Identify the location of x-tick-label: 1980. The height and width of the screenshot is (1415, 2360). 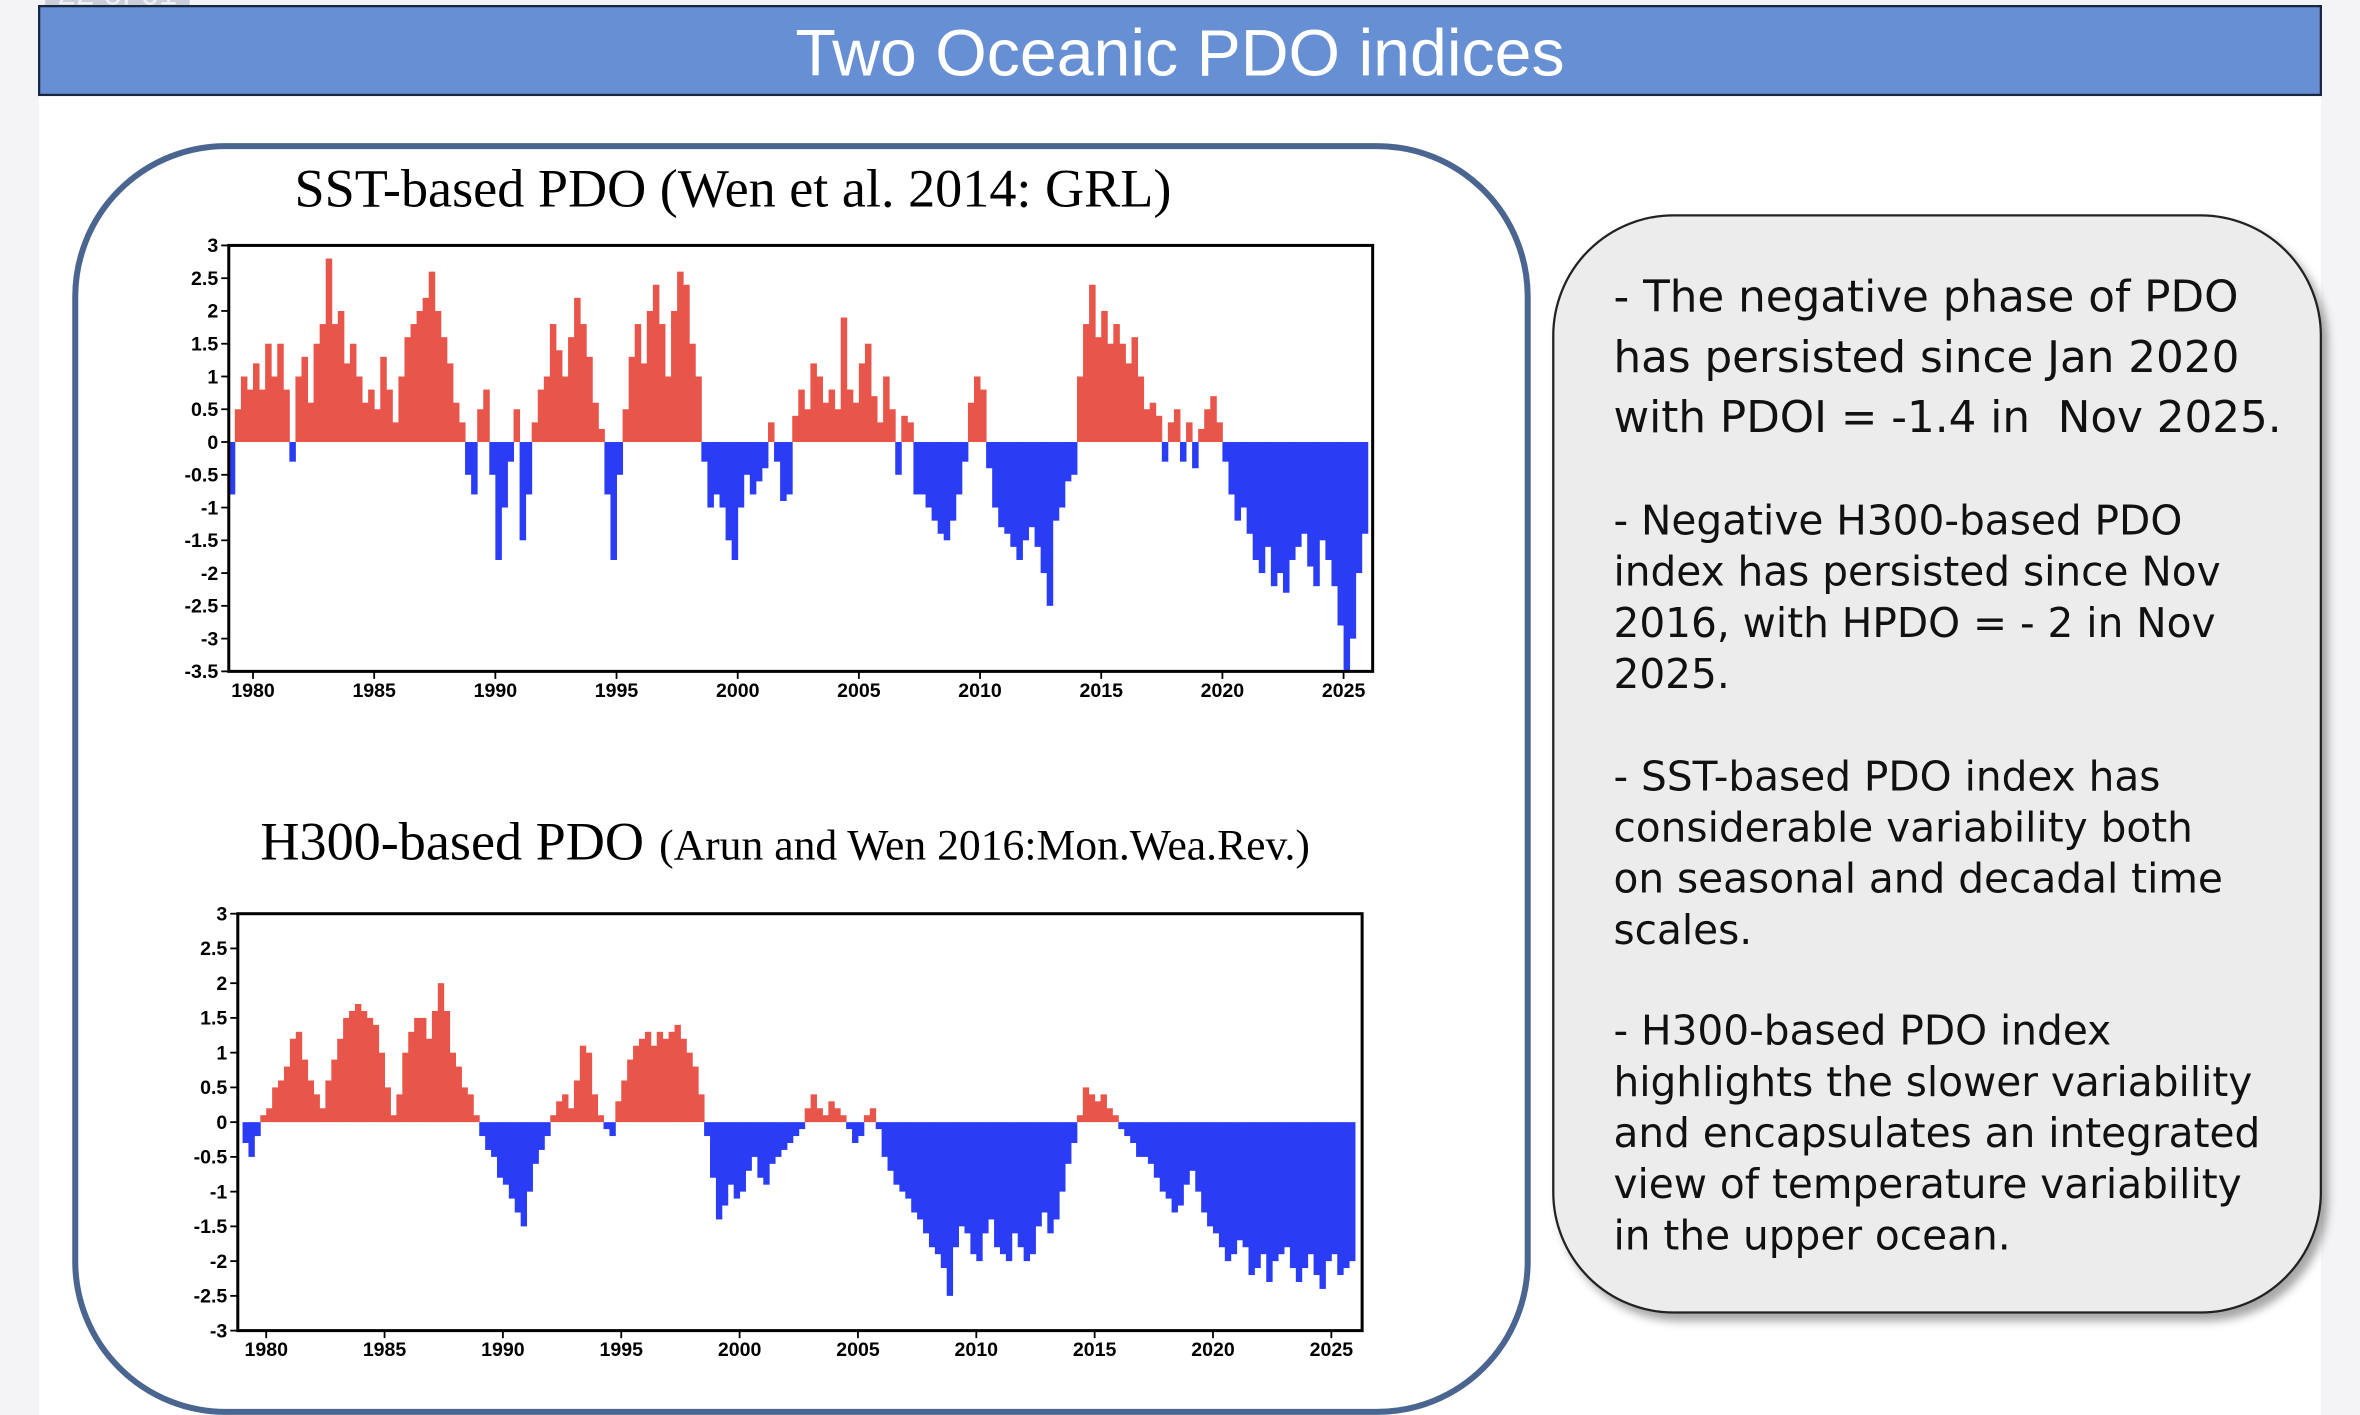
(253, 691).